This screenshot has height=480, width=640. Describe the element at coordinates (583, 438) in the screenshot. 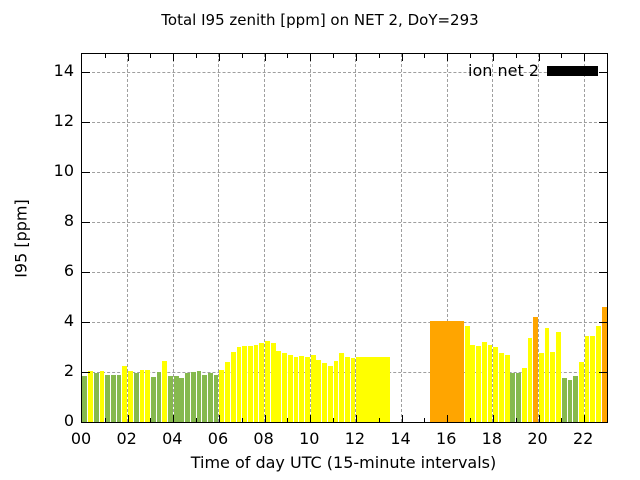

I see `x-tick-label: 22` at that location.